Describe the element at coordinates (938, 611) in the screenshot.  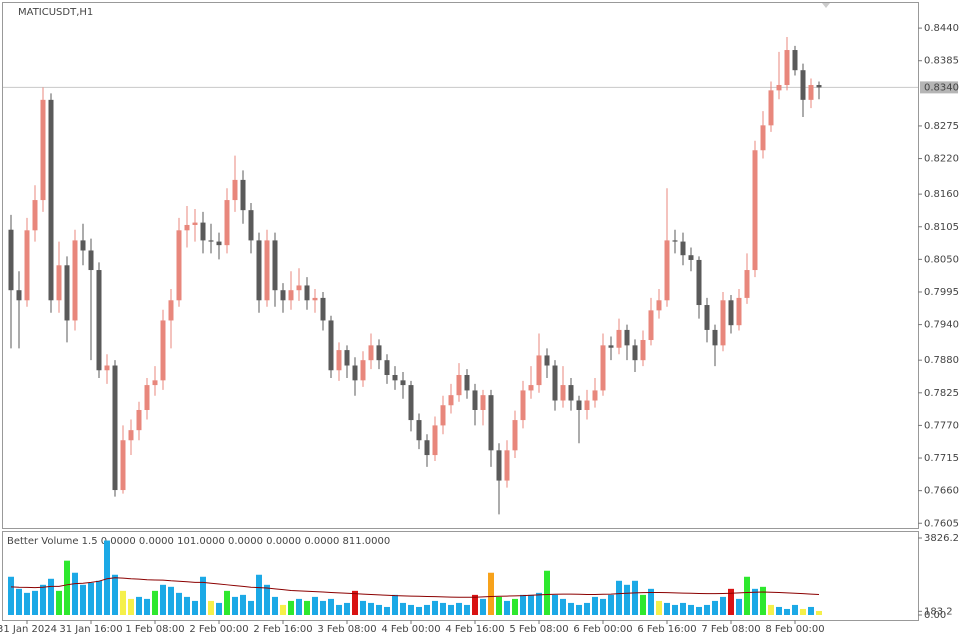
I see `y-tick-label: 183.2` at that location.